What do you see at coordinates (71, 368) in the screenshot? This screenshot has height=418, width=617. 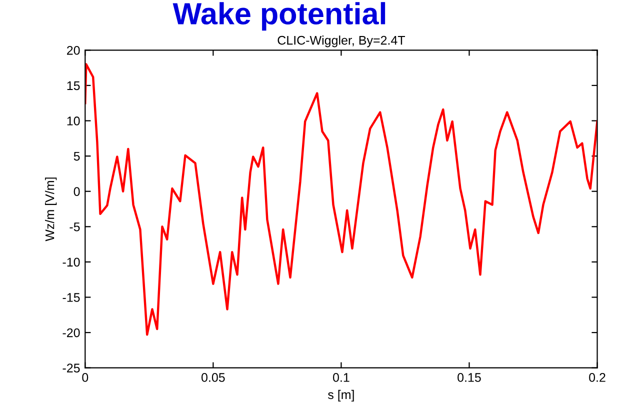 I see `y-tick-label: -25` at bounding box center [71, 368].